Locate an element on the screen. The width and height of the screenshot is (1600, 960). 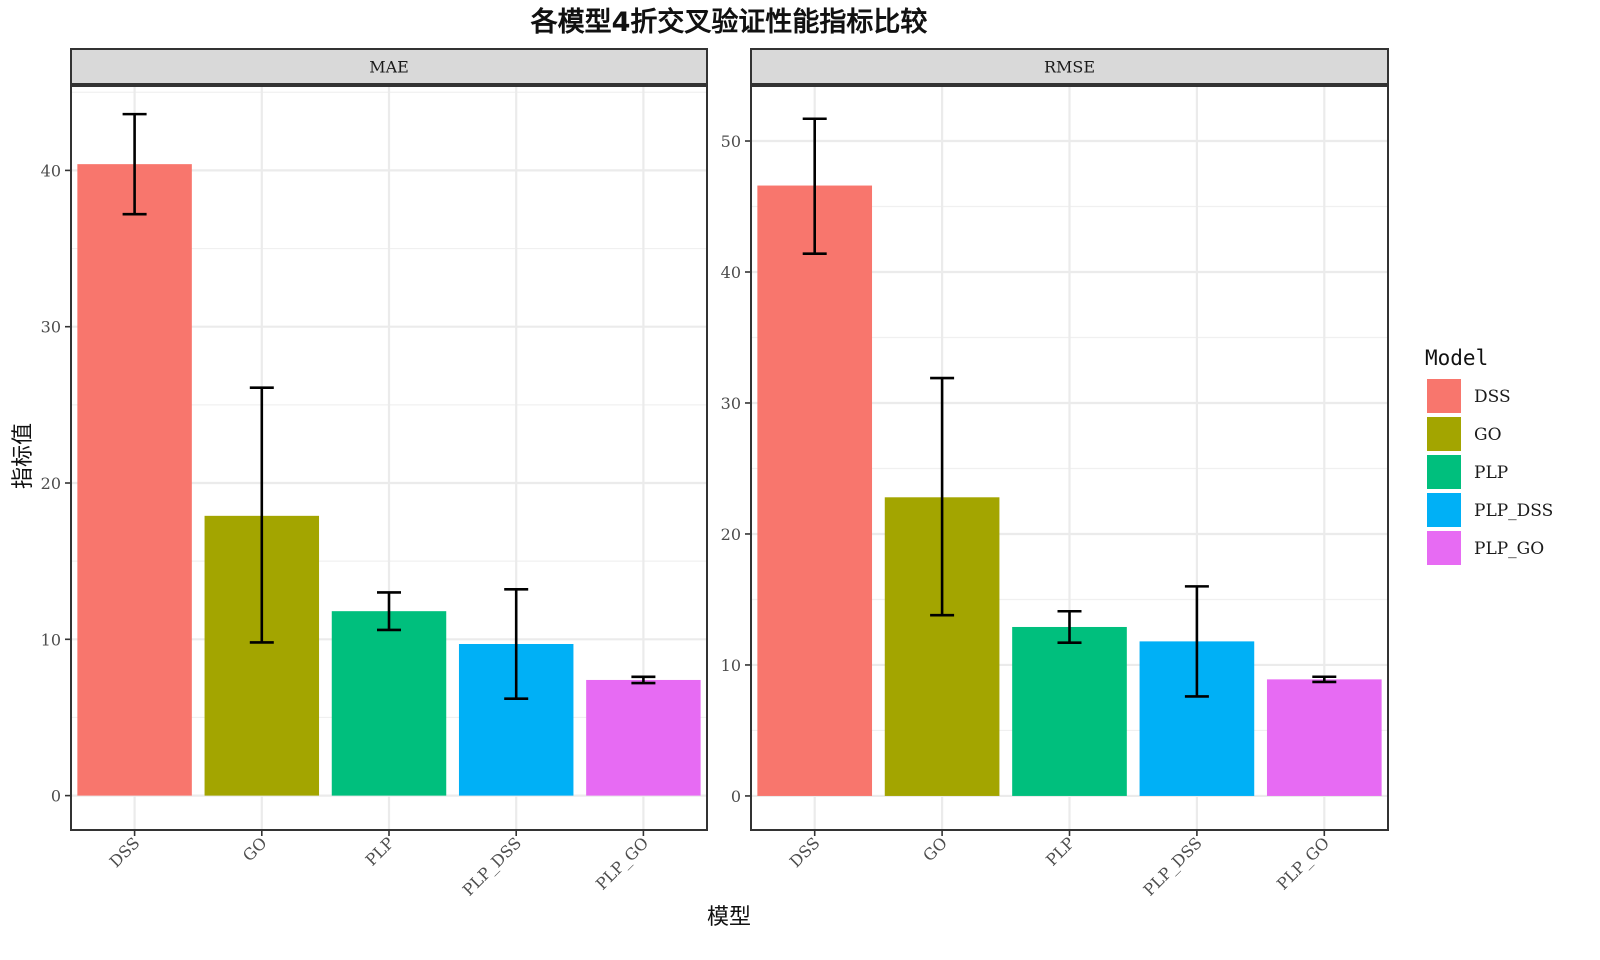
legend-key-dss is located at coordinates (1444, 396).